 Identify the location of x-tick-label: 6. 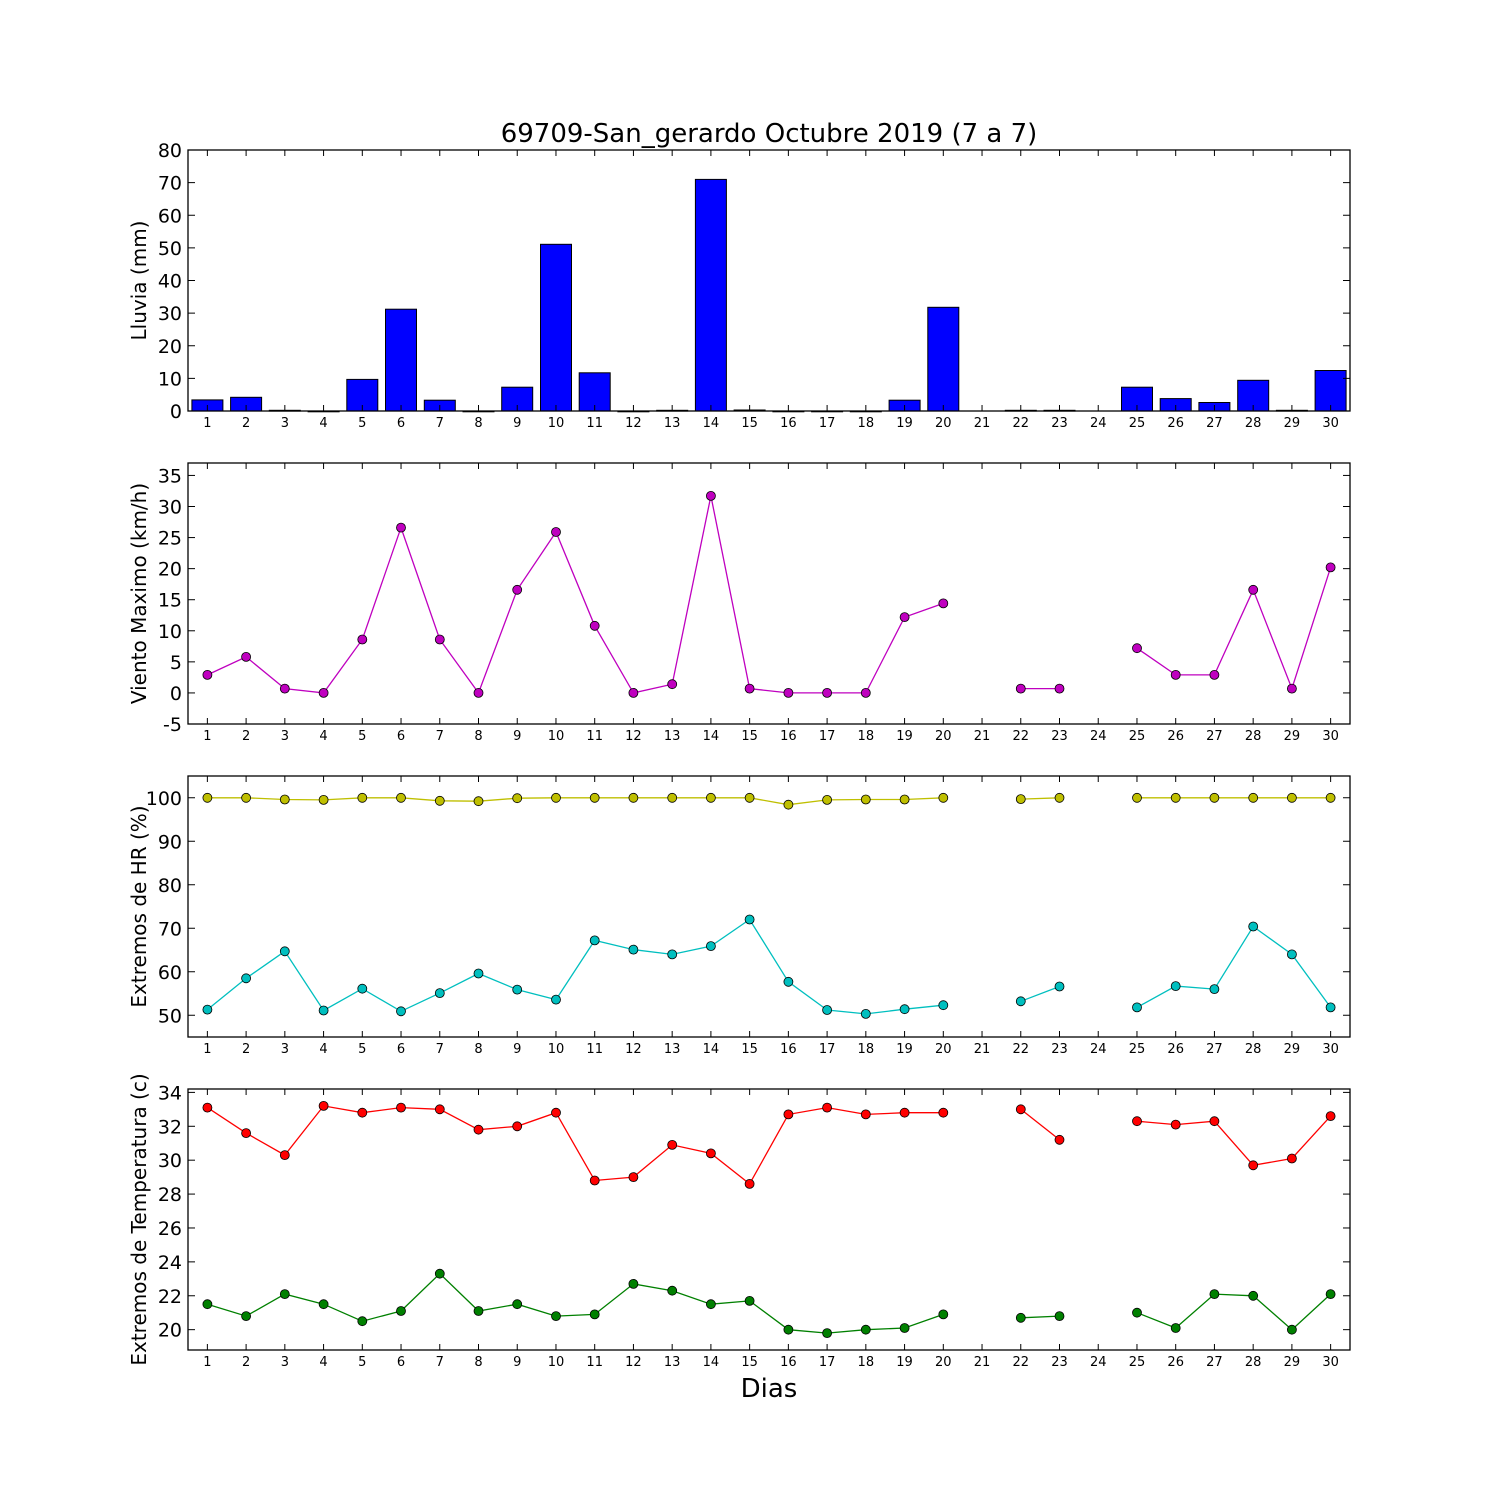
(401, 423).